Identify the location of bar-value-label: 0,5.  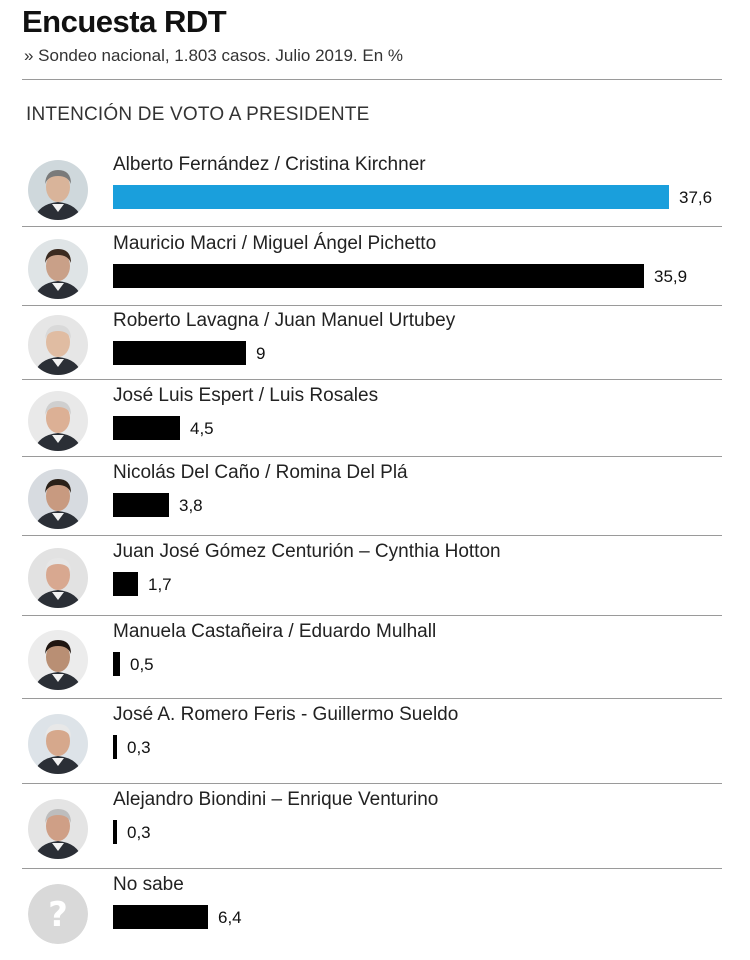
(142, 664).